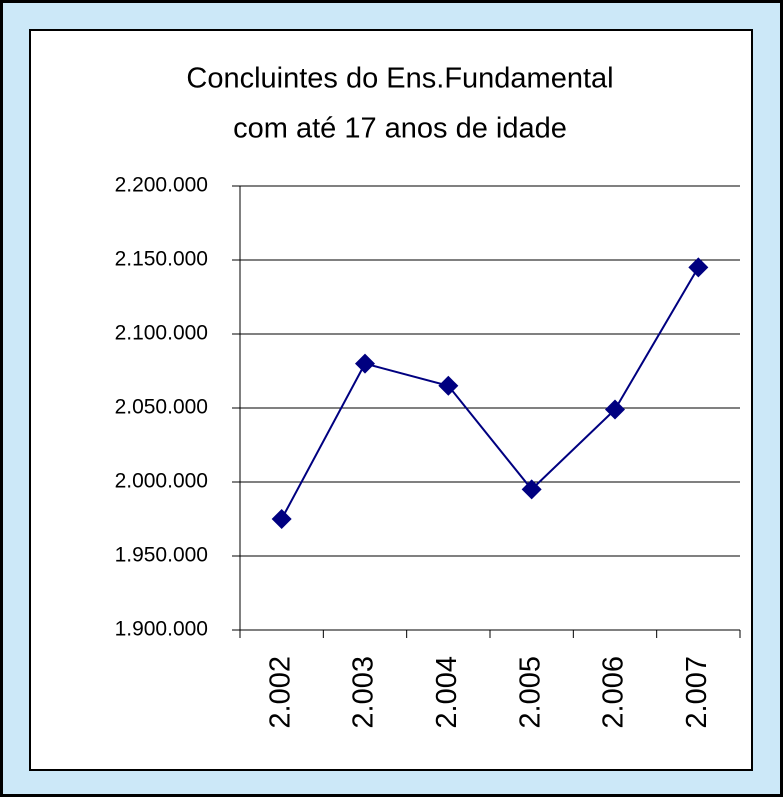 This screenshot has width=783, height=802. What do you see at coordinates (697, 692) in the screenshot?
I see `x-tick-label: 2.007` at bounding box center [697, 692].